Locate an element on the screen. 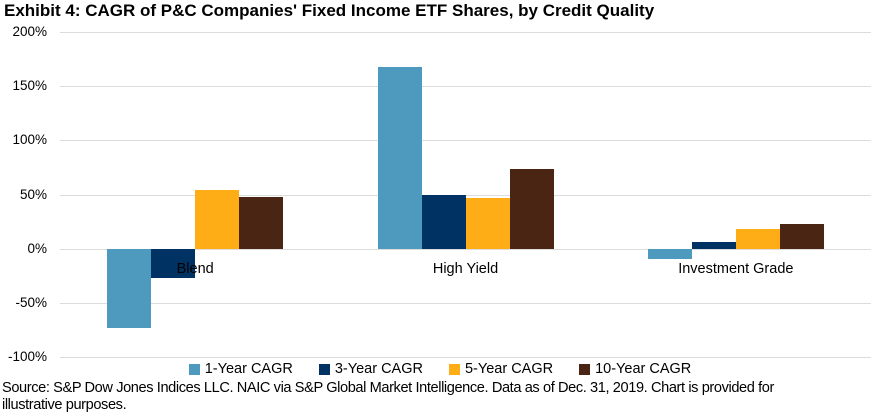 The width and height of the screenshot is (880, 419). legend-item: 10-Year CAGR is located at coordinates (635, 369).